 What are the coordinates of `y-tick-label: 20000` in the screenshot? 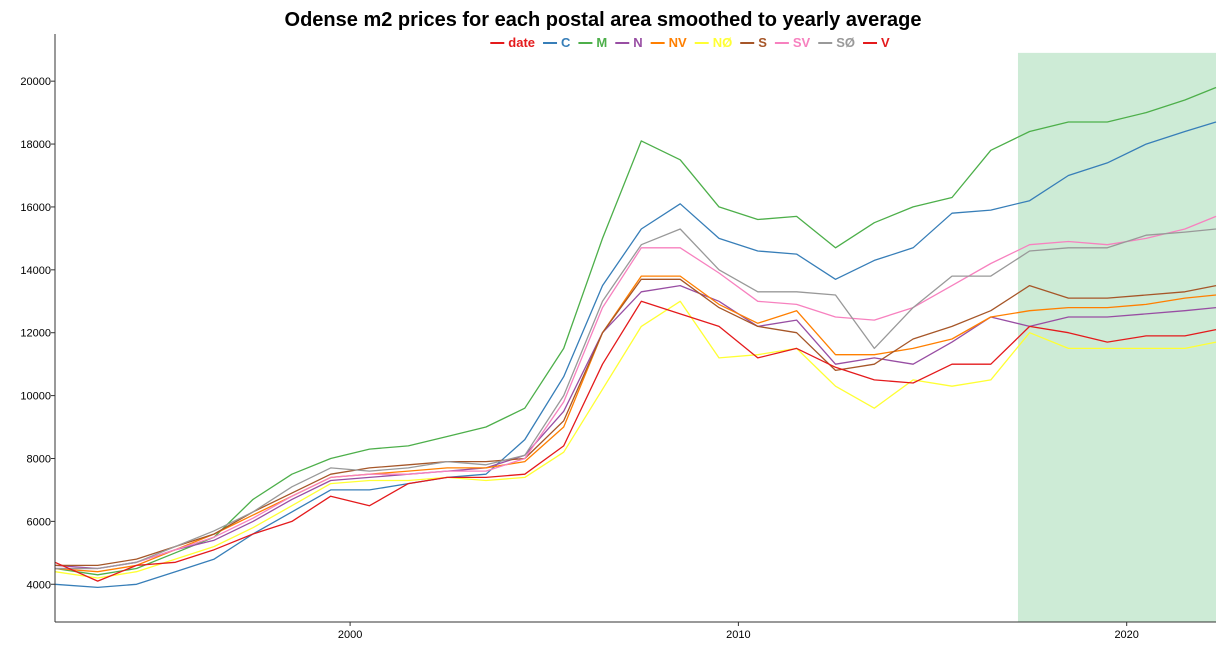 It's located at (35, 82).